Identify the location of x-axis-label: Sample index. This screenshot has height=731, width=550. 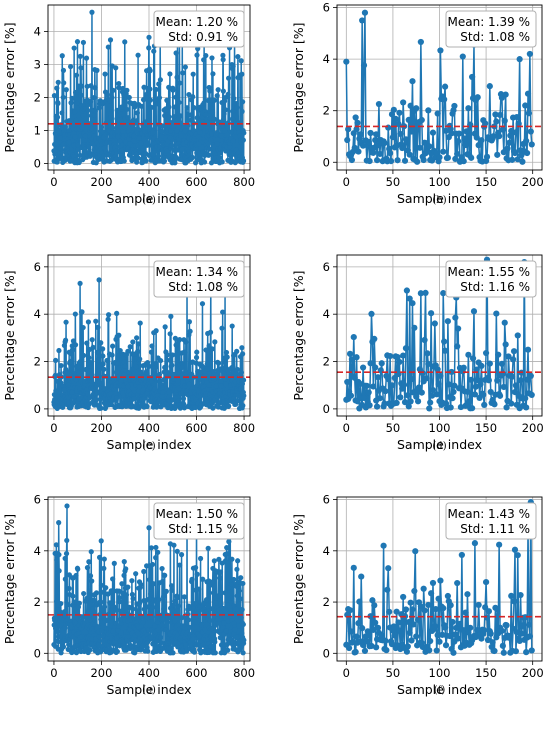
(439, 444).